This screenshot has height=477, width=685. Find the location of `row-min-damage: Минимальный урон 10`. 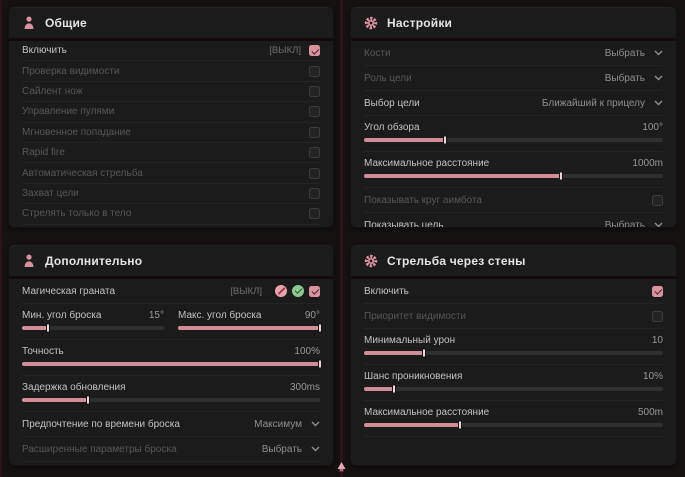

row-min-damage: Минимальный урон 10 is located at coordinates (513, 347).